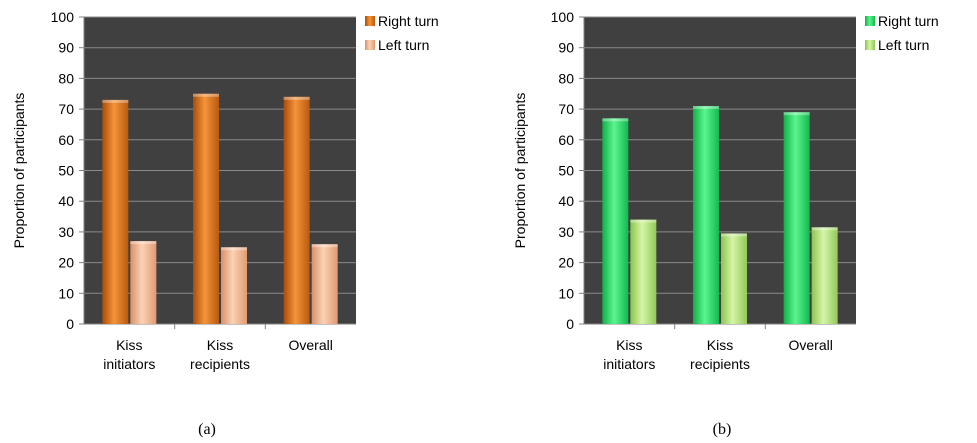  I want to click on panel-caption: (a), so click(207, 429).